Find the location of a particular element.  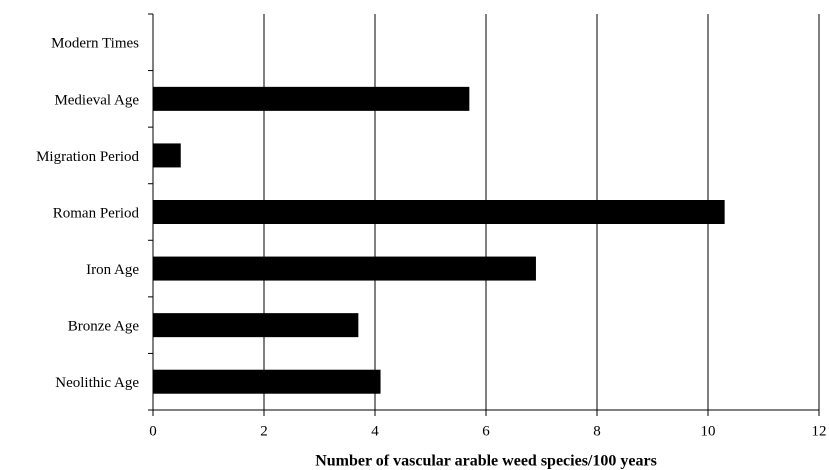

x-tick-label: 6 is located at coordinates (486, 431).